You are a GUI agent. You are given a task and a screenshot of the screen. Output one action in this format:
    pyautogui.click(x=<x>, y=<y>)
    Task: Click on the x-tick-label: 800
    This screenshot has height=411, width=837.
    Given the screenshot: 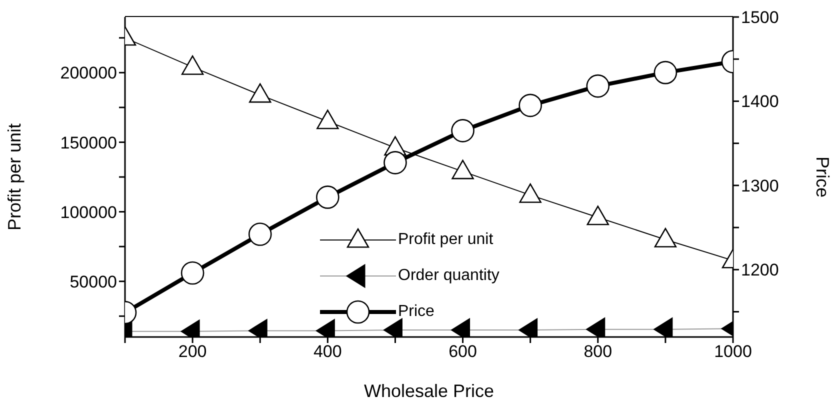 What is the action you would take?
    pyautogui.click(x=598, y=352)
    